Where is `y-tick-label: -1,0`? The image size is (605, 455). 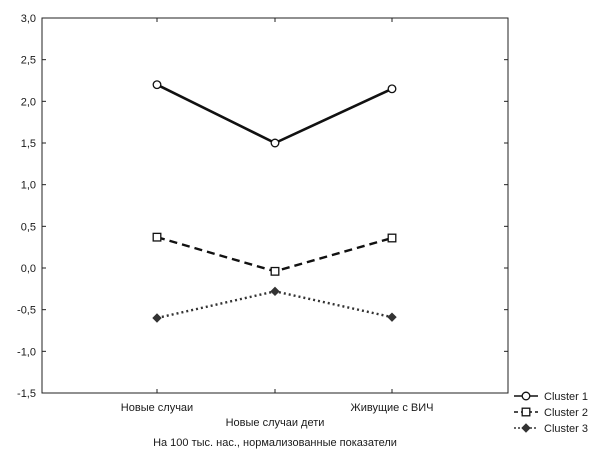
y-tick-label: -1,0 is located at coordinates (26, 352).